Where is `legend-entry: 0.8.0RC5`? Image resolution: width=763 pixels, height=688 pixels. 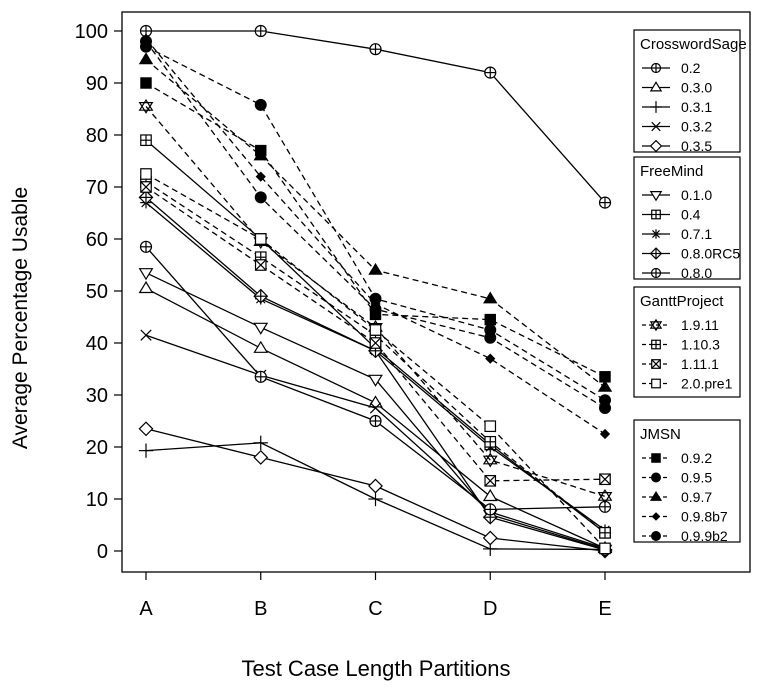 legend-entry: 0.8.0RC5 is located at coordinates (691, 254).